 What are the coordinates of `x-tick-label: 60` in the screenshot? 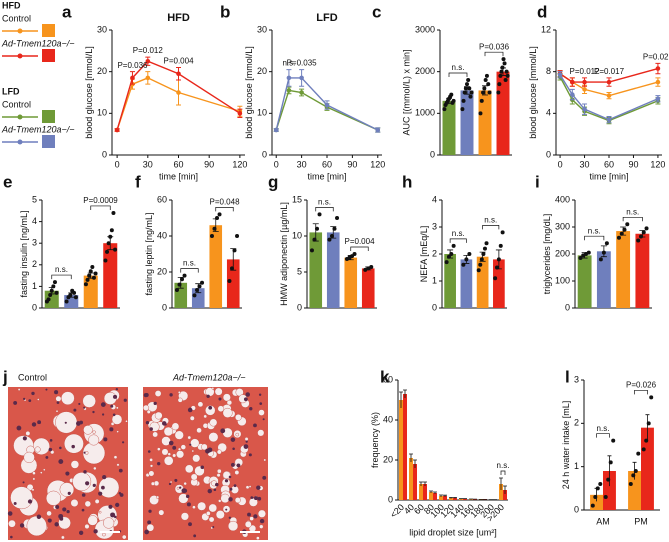 It's located at (609, 164).